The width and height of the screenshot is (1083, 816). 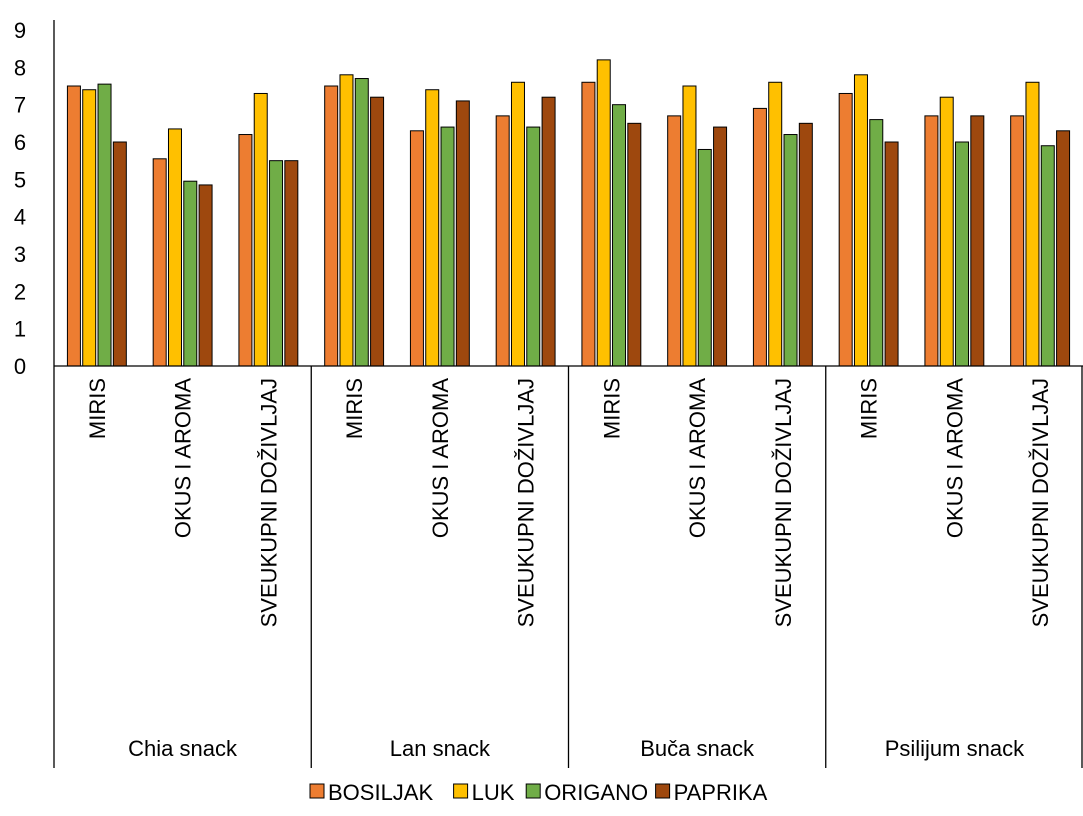 I want to click on group-label: Chia snack, so click(x=183, y=748).